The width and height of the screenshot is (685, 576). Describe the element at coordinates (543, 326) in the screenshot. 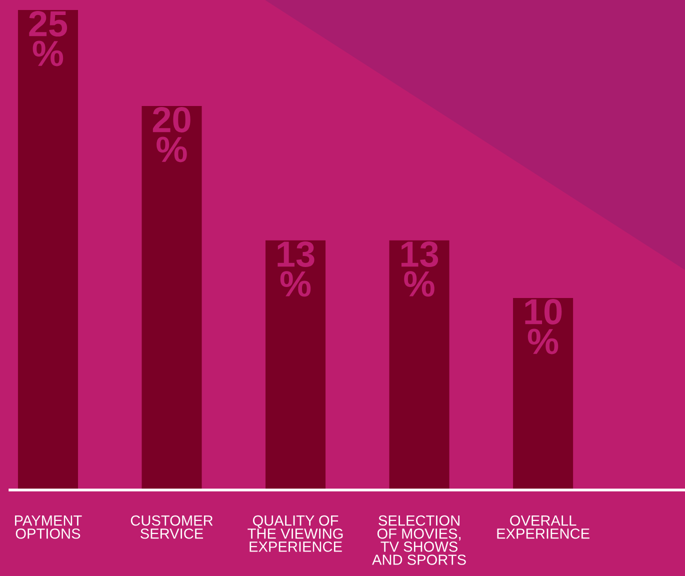

I see `data-label: 10 %` at that location.